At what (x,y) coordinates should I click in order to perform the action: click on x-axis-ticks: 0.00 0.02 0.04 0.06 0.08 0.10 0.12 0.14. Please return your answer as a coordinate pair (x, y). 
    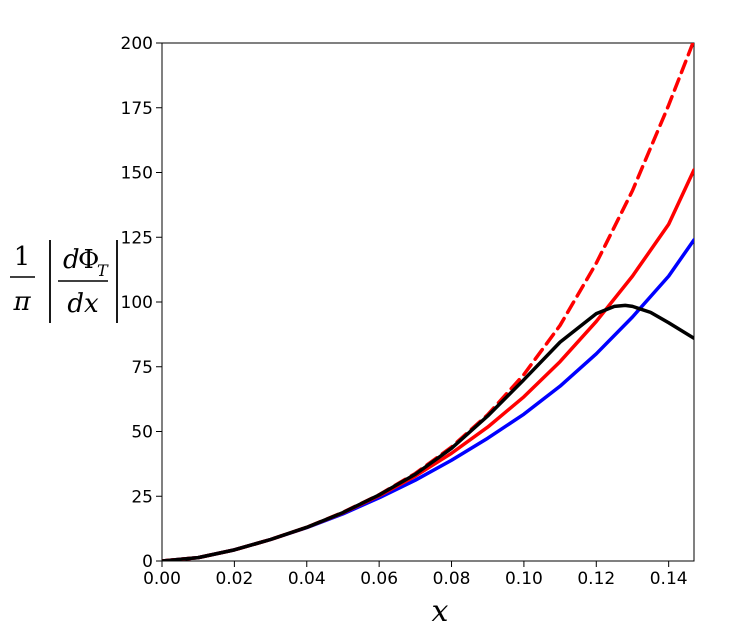
    Looking at the image, I should click on (415, 575).